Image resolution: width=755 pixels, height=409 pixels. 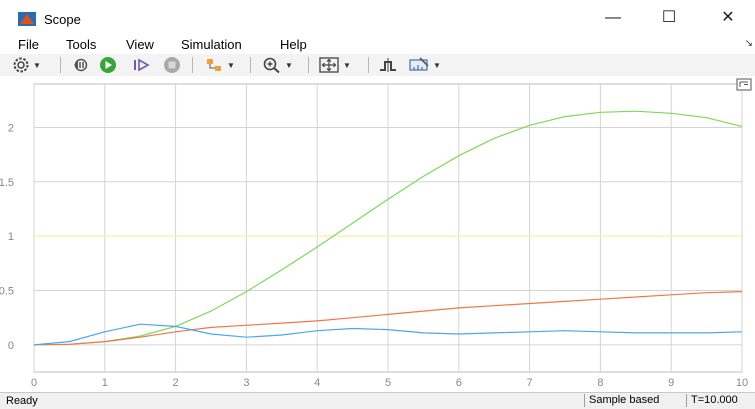 I want to click on menu-bar: File Tools View Simulation Help ↘, so click(x=377, y=45).